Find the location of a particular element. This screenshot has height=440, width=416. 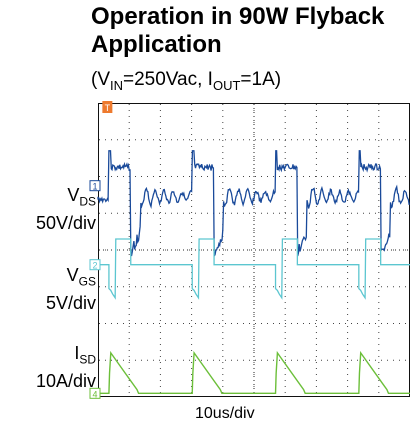

chart-title: Operation in 90W Flyback Application is located at coordinates (238, 30).